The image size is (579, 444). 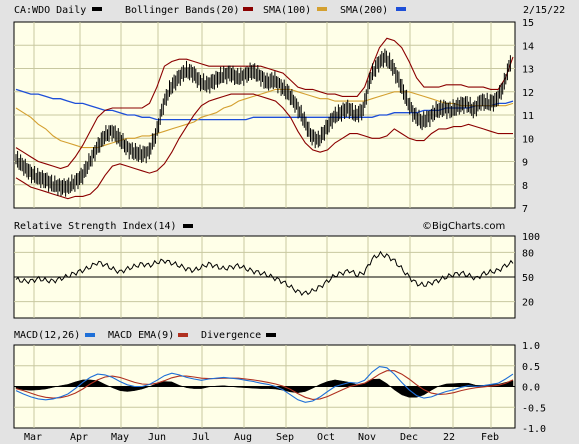 I want to click on x-tick-label: Oct, so click(x=326, y=437).